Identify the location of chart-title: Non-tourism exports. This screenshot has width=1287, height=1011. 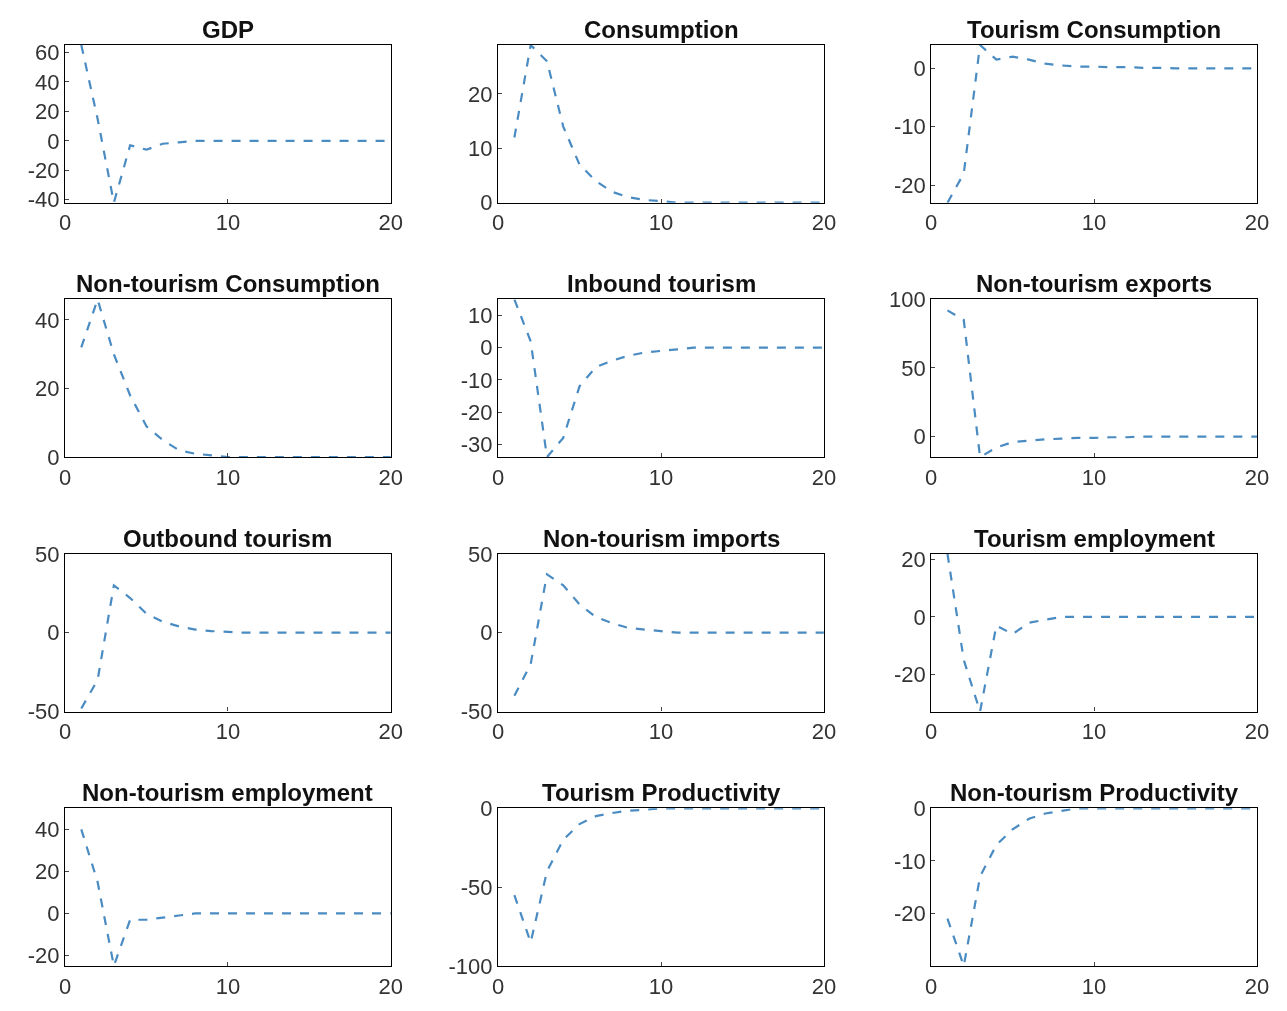
(1094, 283).